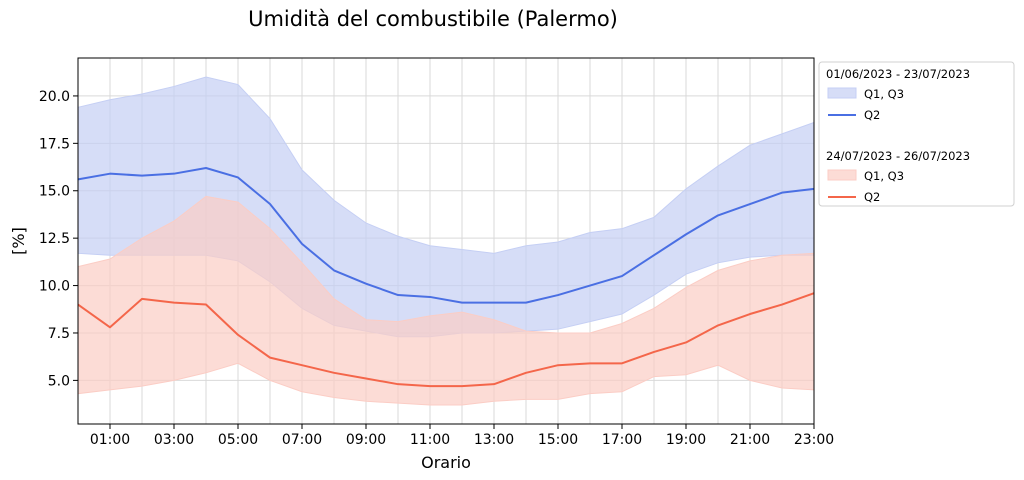 Image resolution: width=1024 pixels, height=480 pixels. I want to click on y-tick-label: 5.0, so click(59, 381).